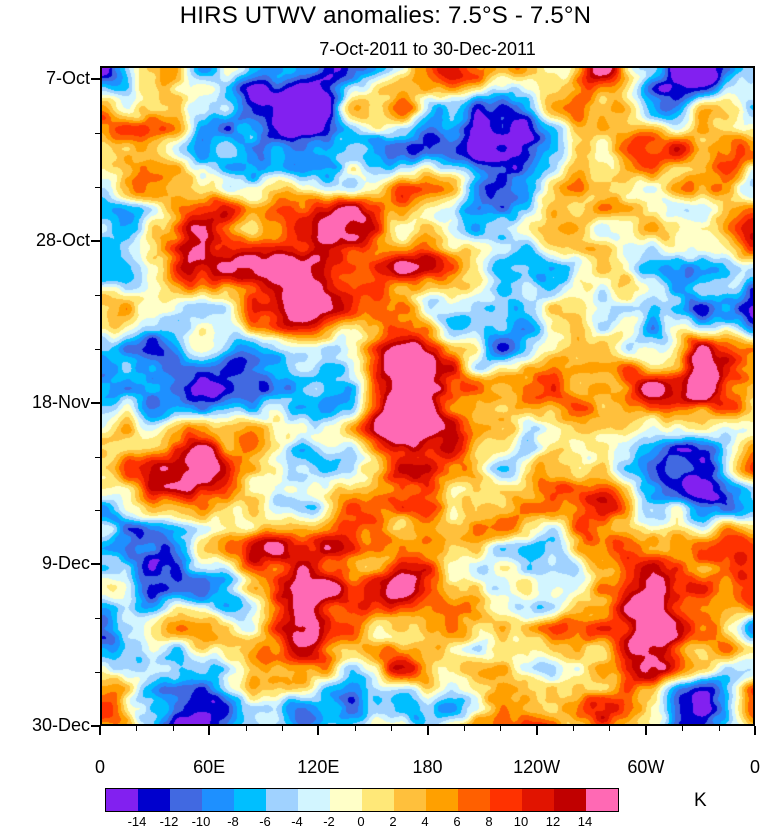  What do you see at coordinates (385, 15) in the screenshot?
I see `chart-title: HIRS UTWV anomalies: 7.5°S - 7.5°N` at bounding box center [385, 15].